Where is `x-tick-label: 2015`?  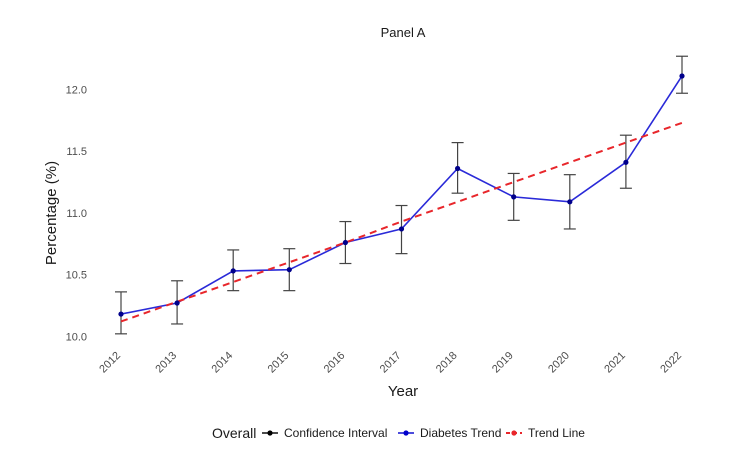 x-tick-label: 2015 is located at coordinates (279, 363).